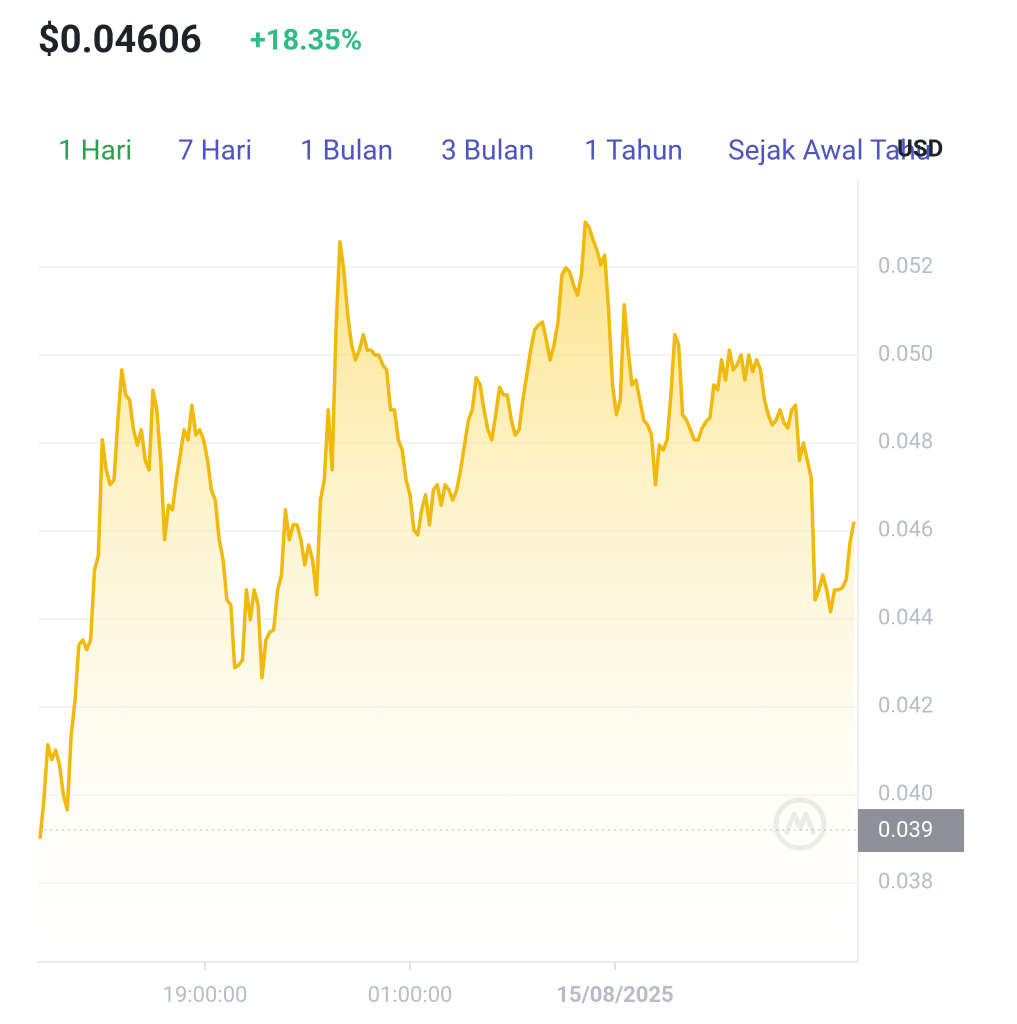 The width and height of the screenshot is (1017, 1024). I want to click on tab: 1 Hari, so click(95, 149).